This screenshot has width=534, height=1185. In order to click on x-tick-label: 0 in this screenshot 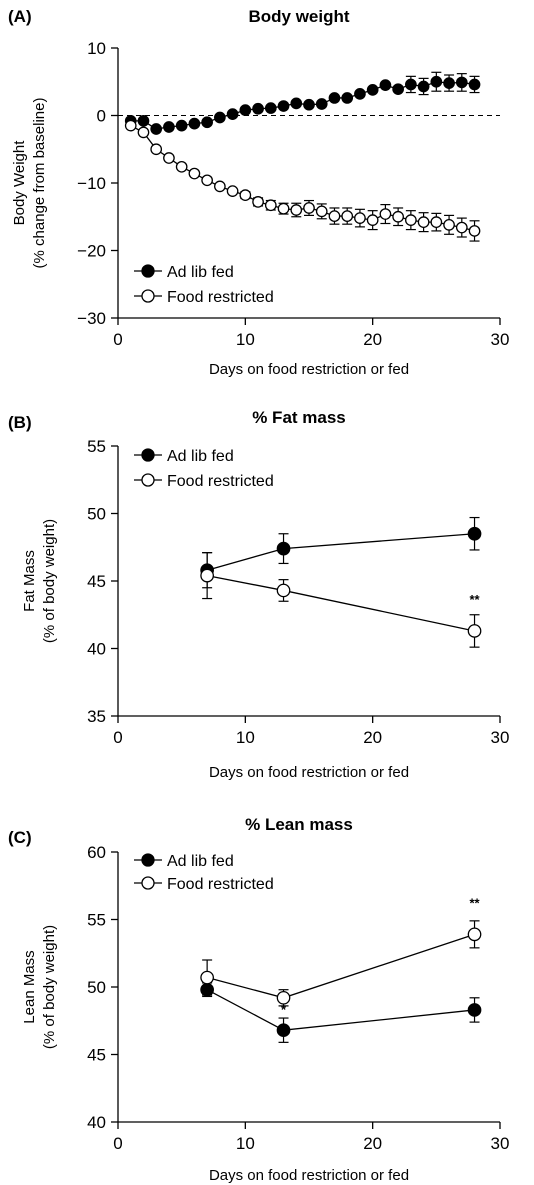, I will do `click(117, 339)`.